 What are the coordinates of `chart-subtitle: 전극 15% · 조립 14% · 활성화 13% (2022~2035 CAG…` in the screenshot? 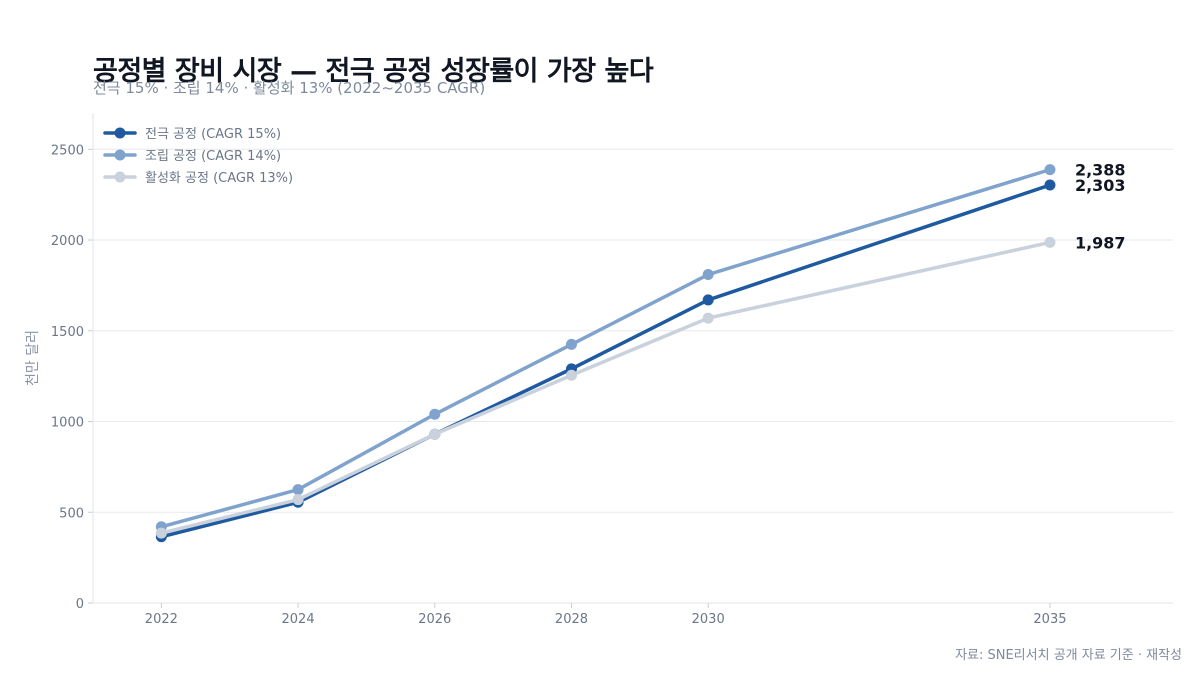 It's located at (289, 88).